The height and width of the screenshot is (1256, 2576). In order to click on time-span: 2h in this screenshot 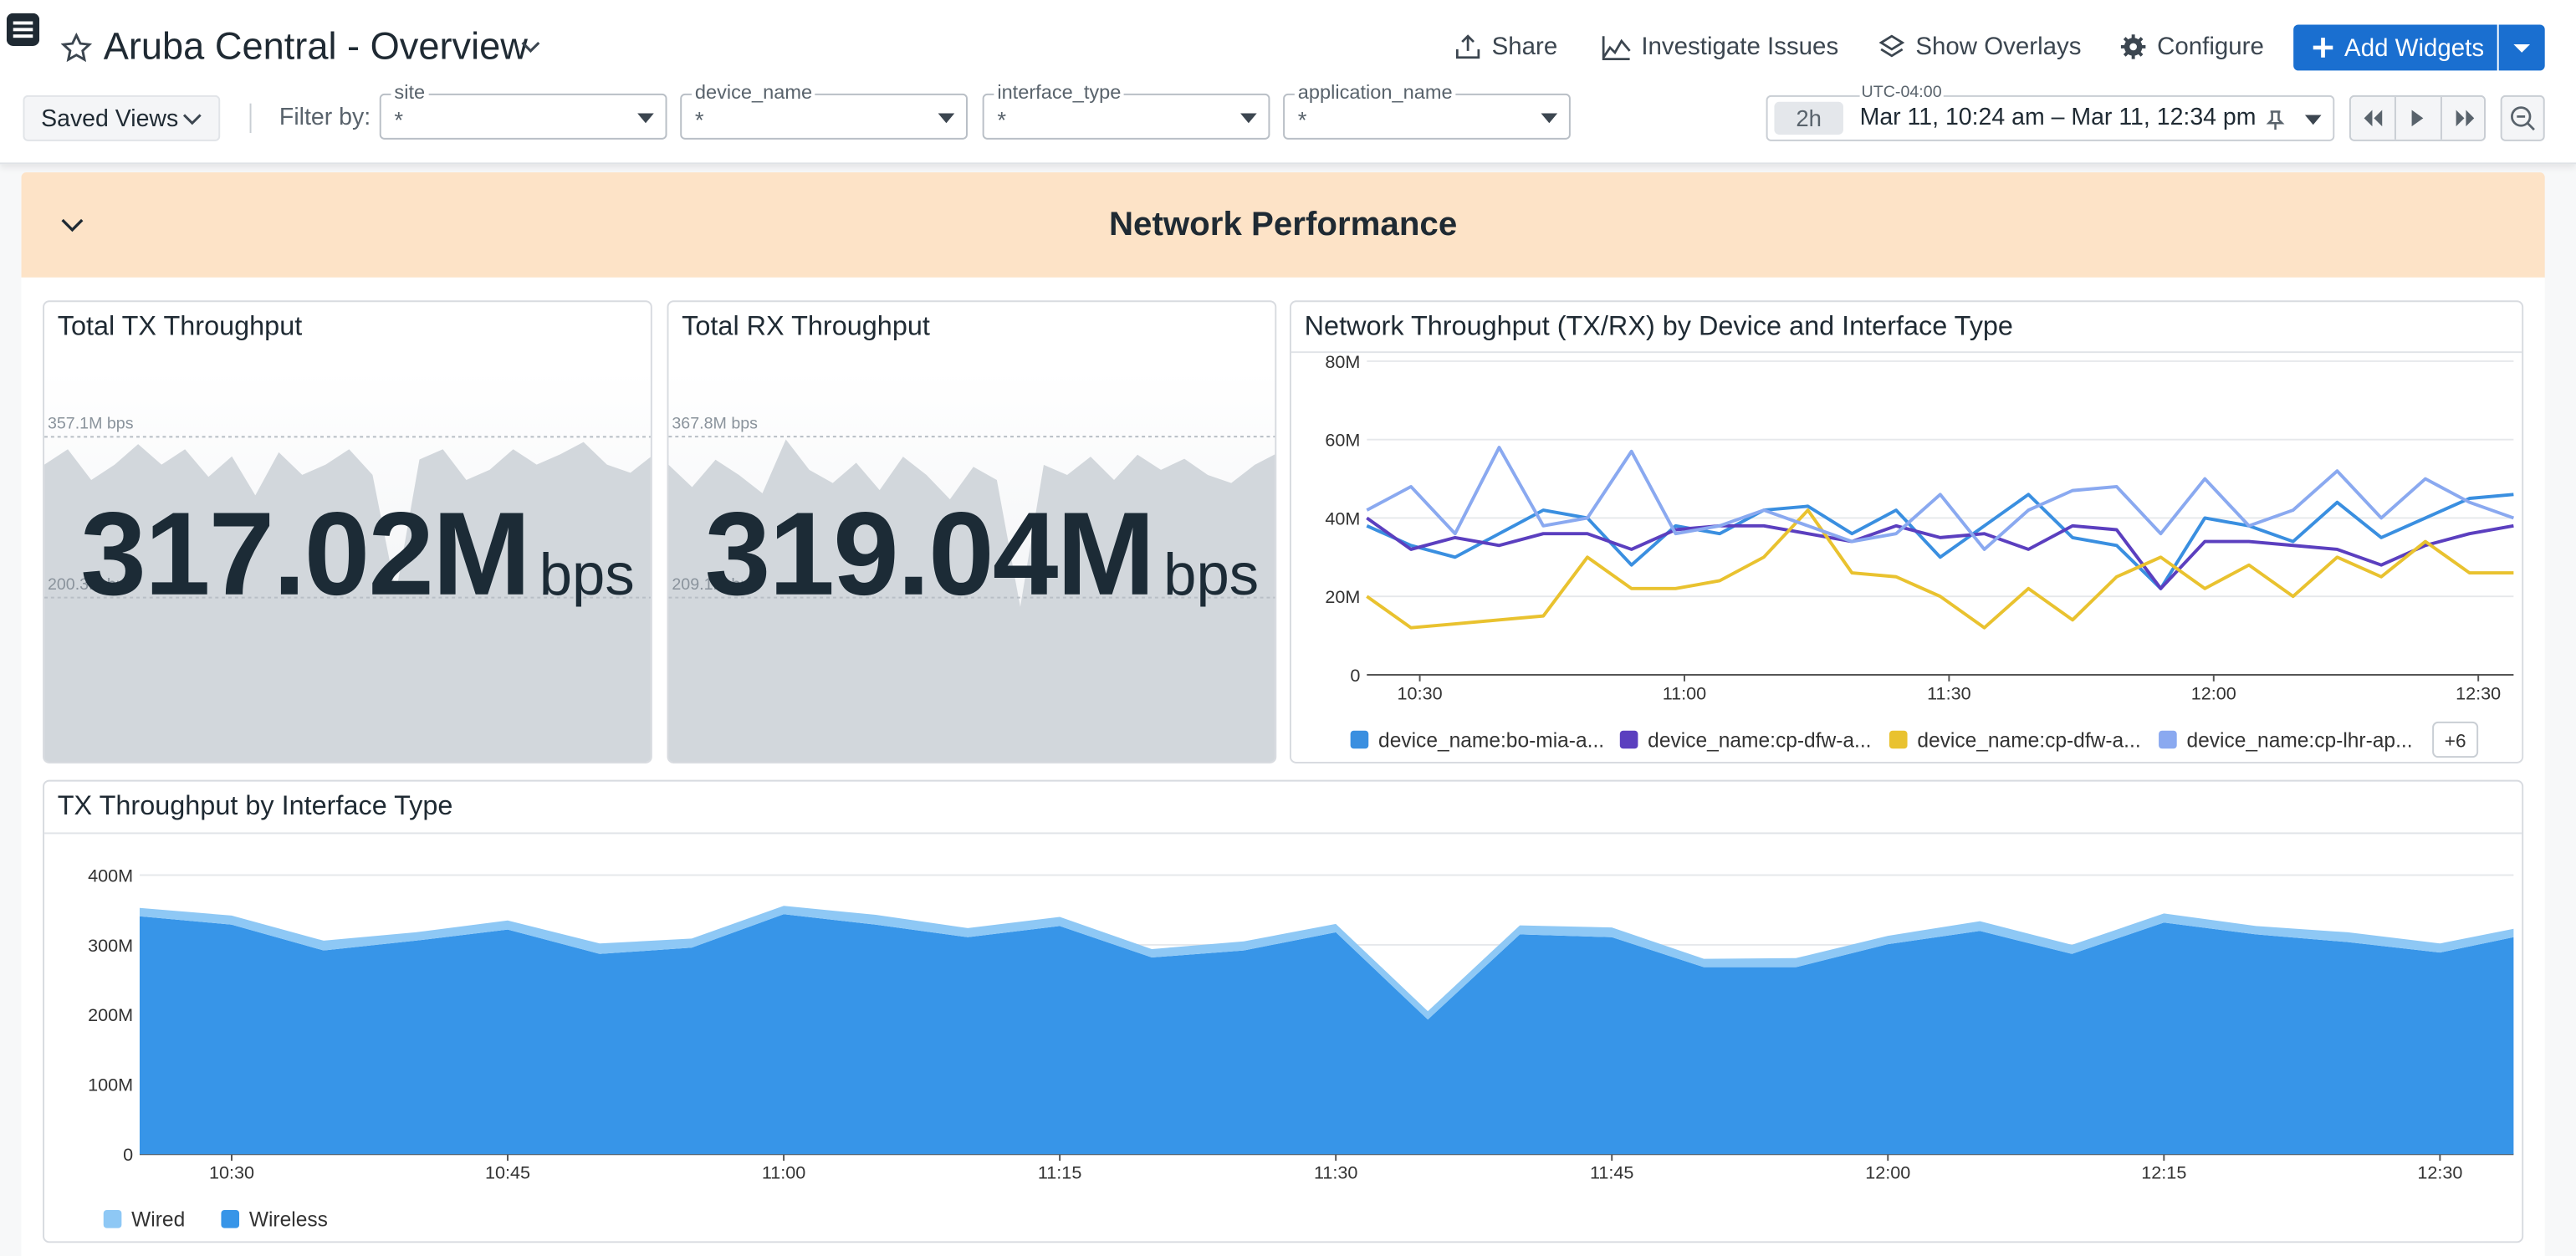, I will do `click(1808, 118)`.